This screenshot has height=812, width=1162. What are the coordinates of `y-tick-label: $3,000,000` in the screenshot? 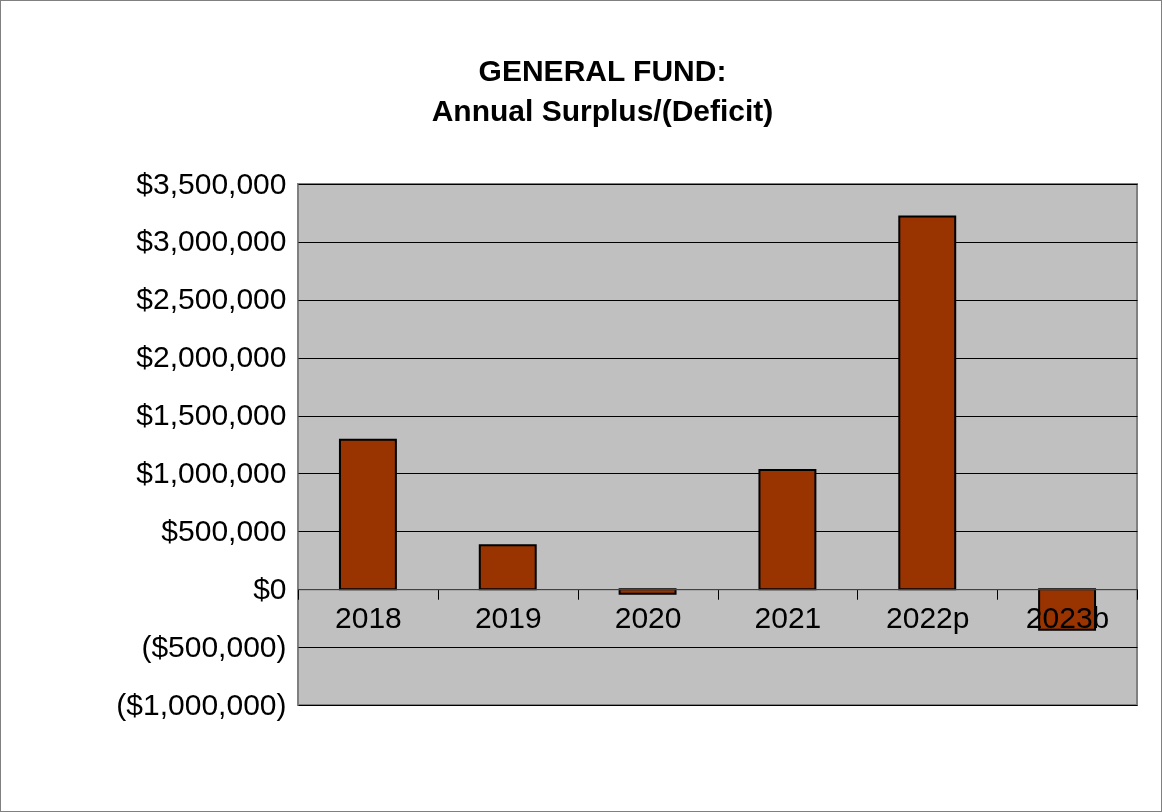 It's located at (211, 241).